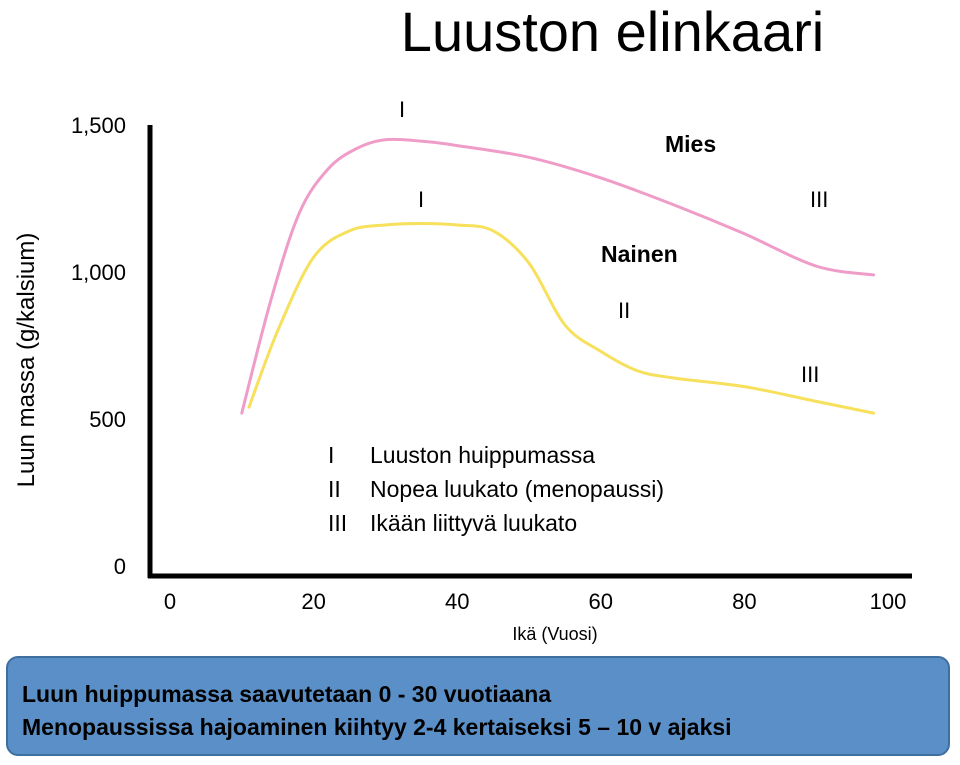  I want to click on y-tick-label: 1,000, so click(98, 272).